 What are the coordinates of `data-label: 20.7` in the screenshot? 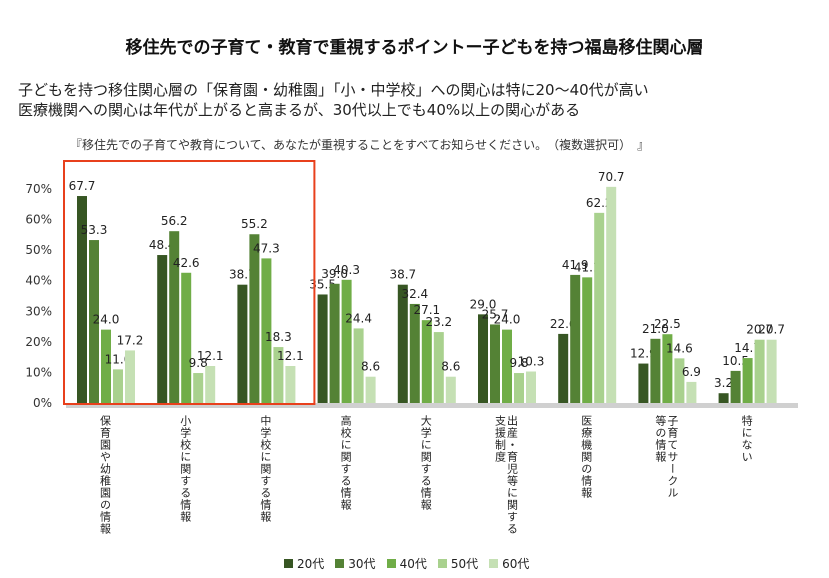 It's located at (771, 330).